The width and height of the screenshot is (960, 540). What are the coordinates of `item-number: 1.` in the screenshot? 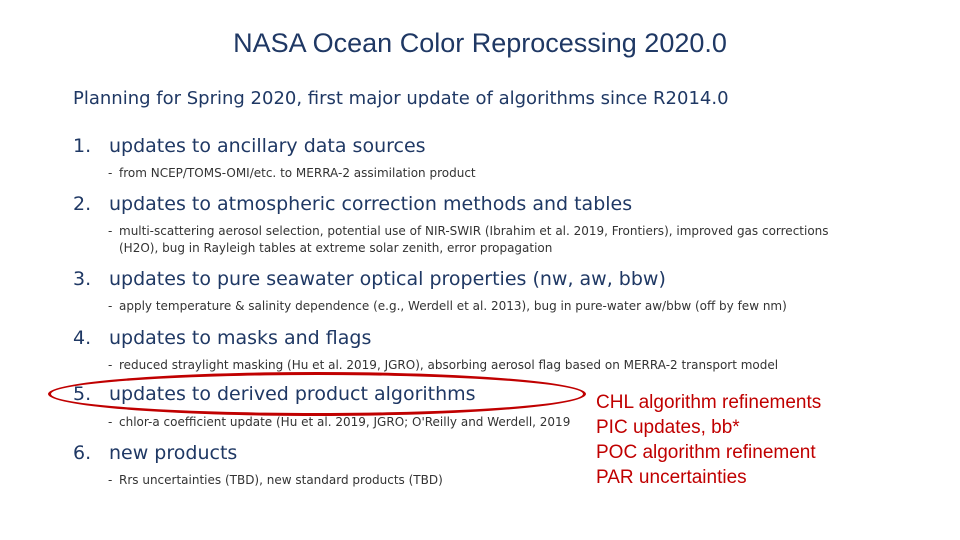 It's located at (82, 146).